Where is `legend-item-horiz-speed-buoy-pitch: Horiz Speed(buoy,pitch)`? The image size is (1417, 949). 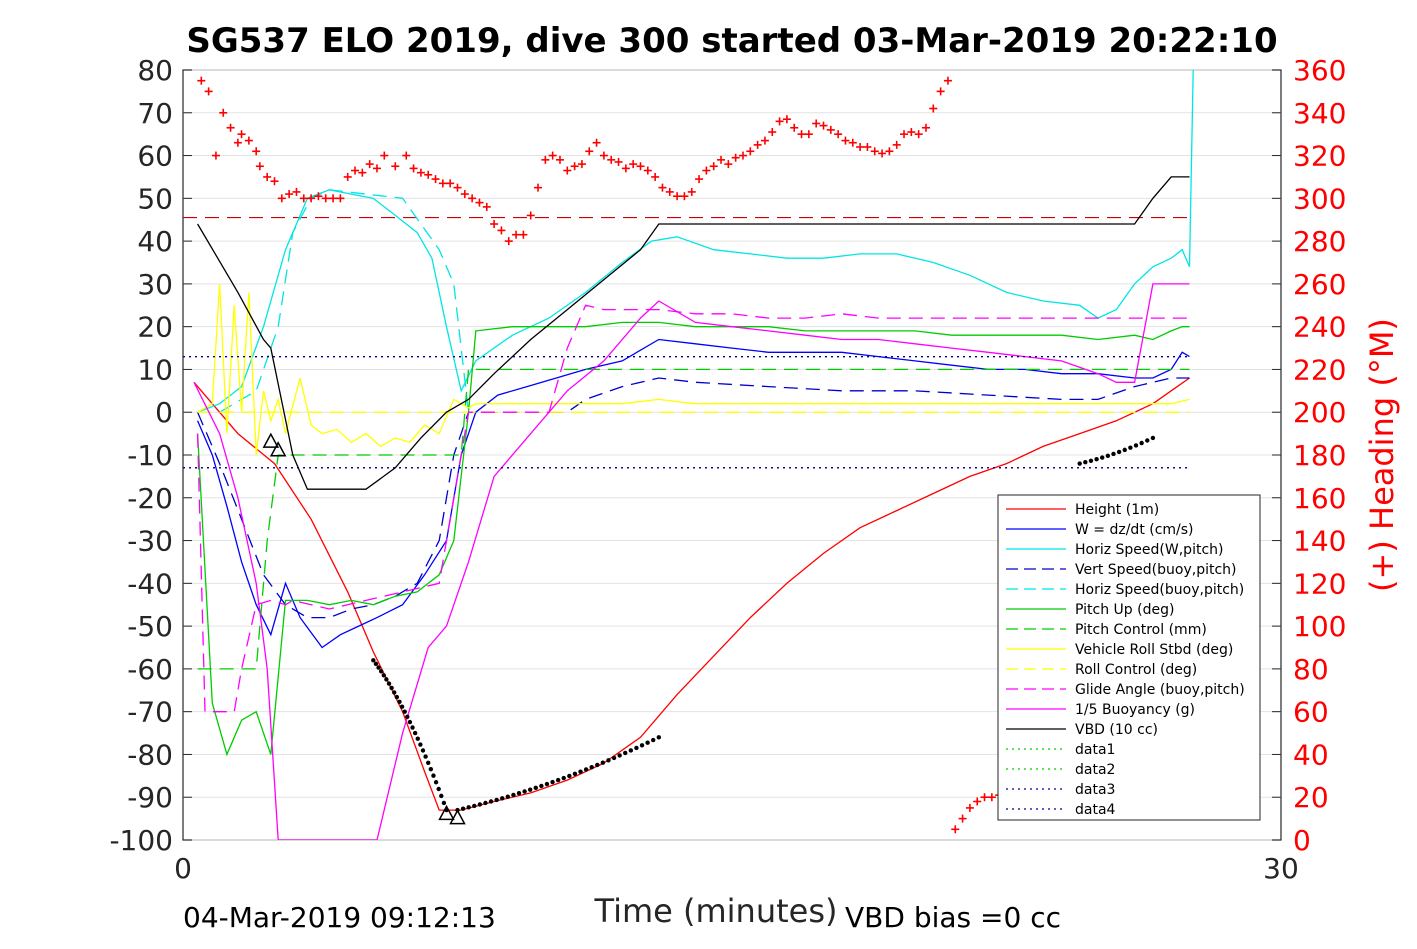 legend-item-horiz-speed-buoy-pitch: Horiz Speed(buoy,pitch) is located at coordinates (1125, 590).